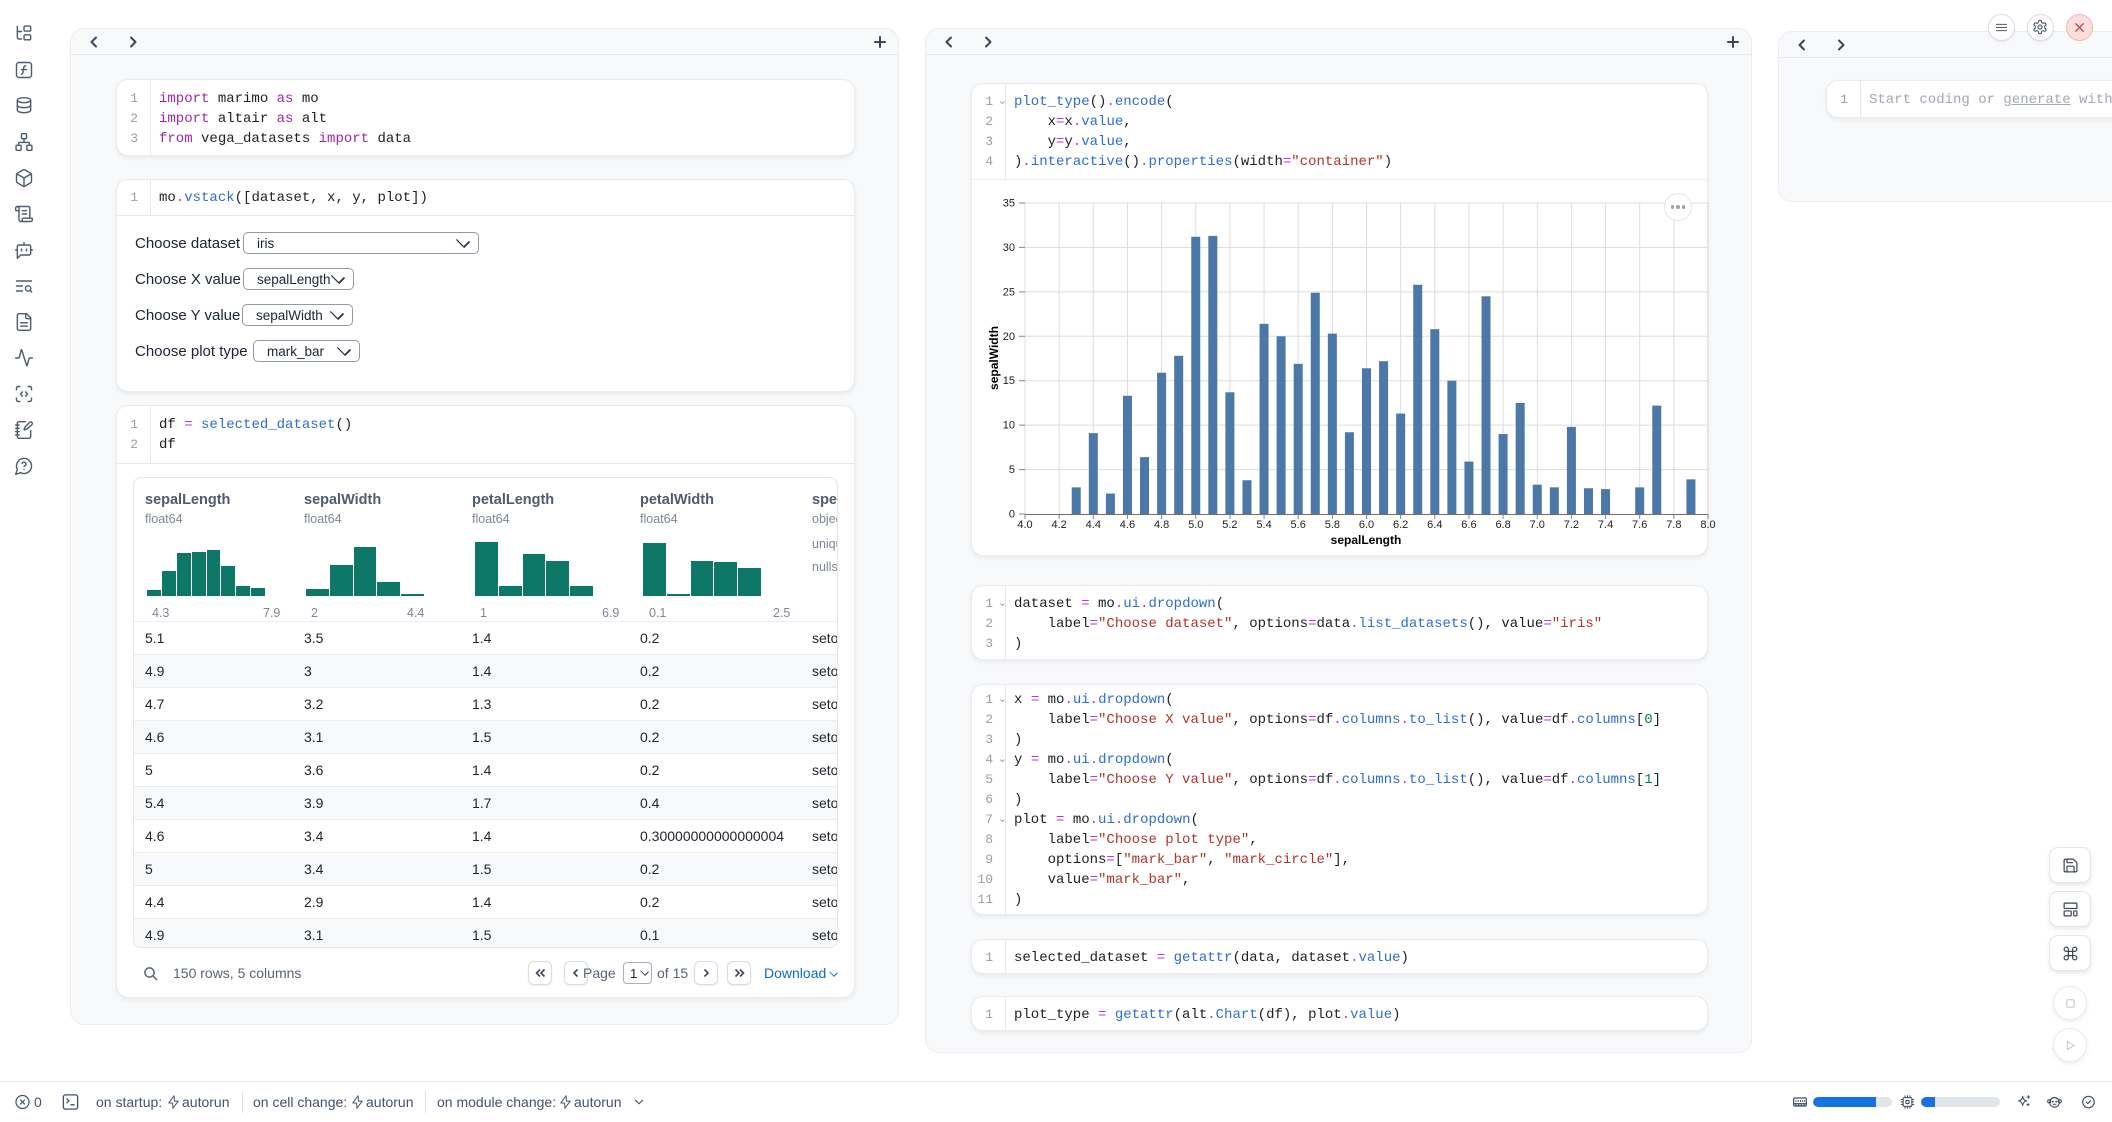 This screenshot has height=1122, width=2112. Describe the element at coordinates (1263, 525) in the screenshot. I see `svg-text: 5.4` at that location.